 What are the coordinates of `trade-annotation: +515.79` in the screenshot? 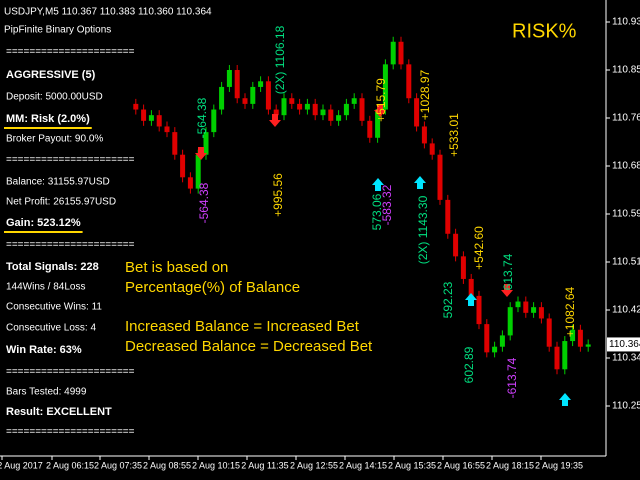 It's located at (381, 100).